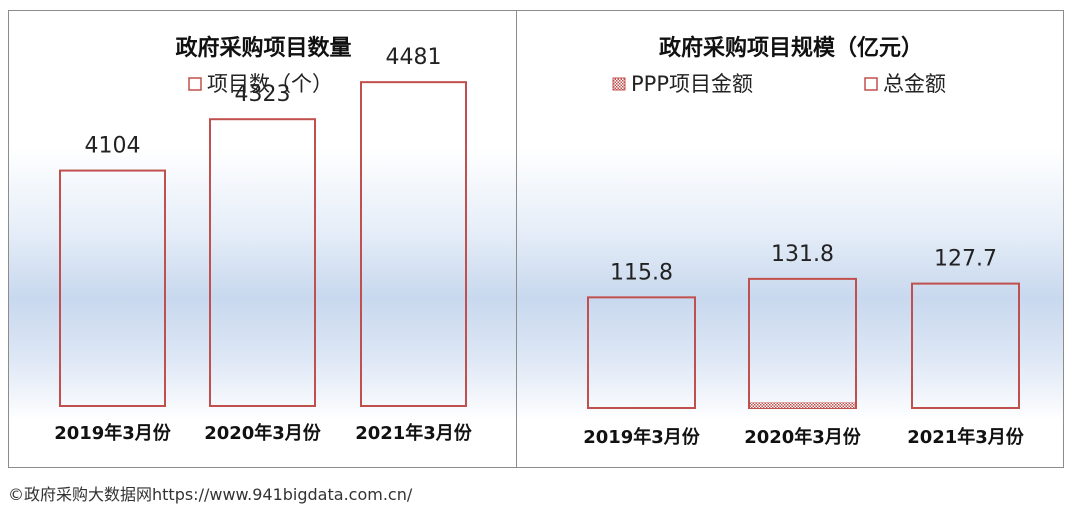 The height and width of the screenshot is (511, 1077). Describe the element at coordinates (791, 48) in the screenshot. I see `chart-title: 政府采购项目规模（亿元）` at that location.